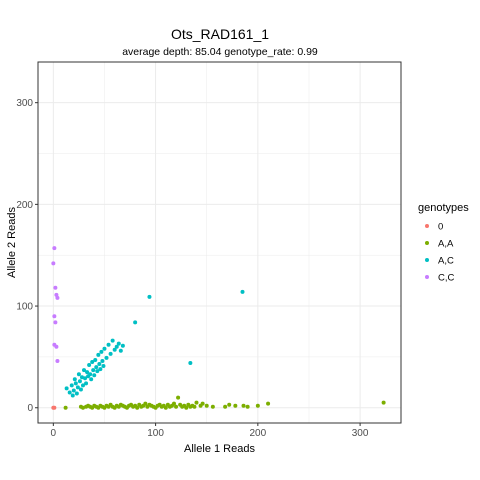  What do you see at coordinates (440, 227) in the screenshot?
I see `legend-label-0: 0` at bounding box center [440, 227].